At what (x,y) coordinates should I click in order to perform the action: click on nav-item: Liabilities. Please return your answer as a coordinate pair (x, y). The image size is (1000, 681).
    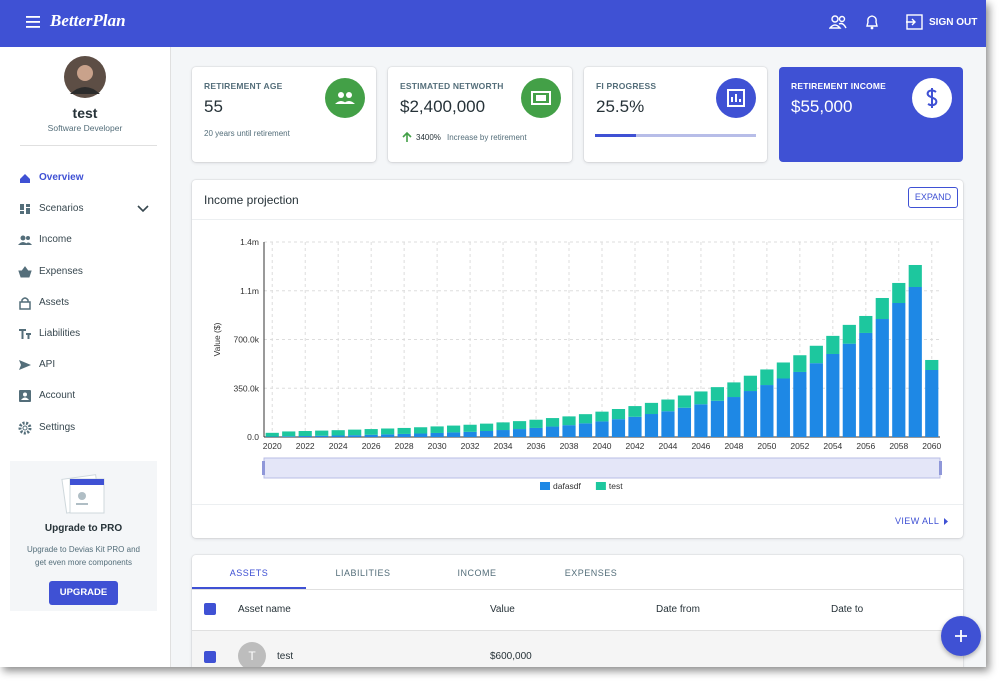
    Looking at the image, I should click on (60, 333).